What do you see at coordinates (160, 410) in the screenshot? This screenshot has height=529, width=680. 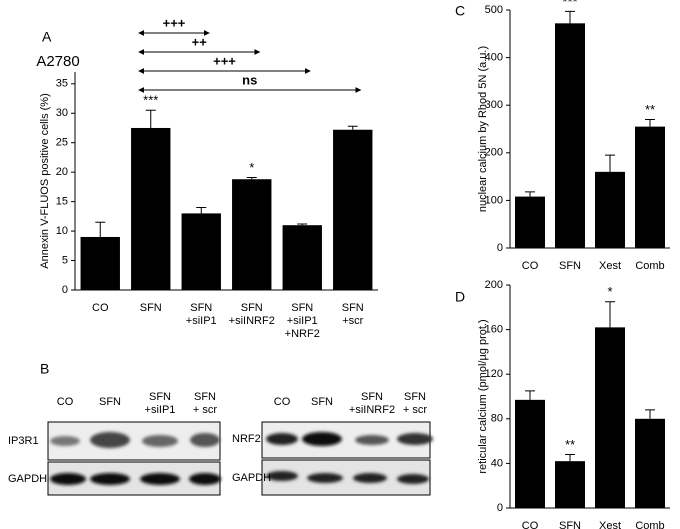 I see `lane-label: +siIP1` at bounding box center [160, 410].